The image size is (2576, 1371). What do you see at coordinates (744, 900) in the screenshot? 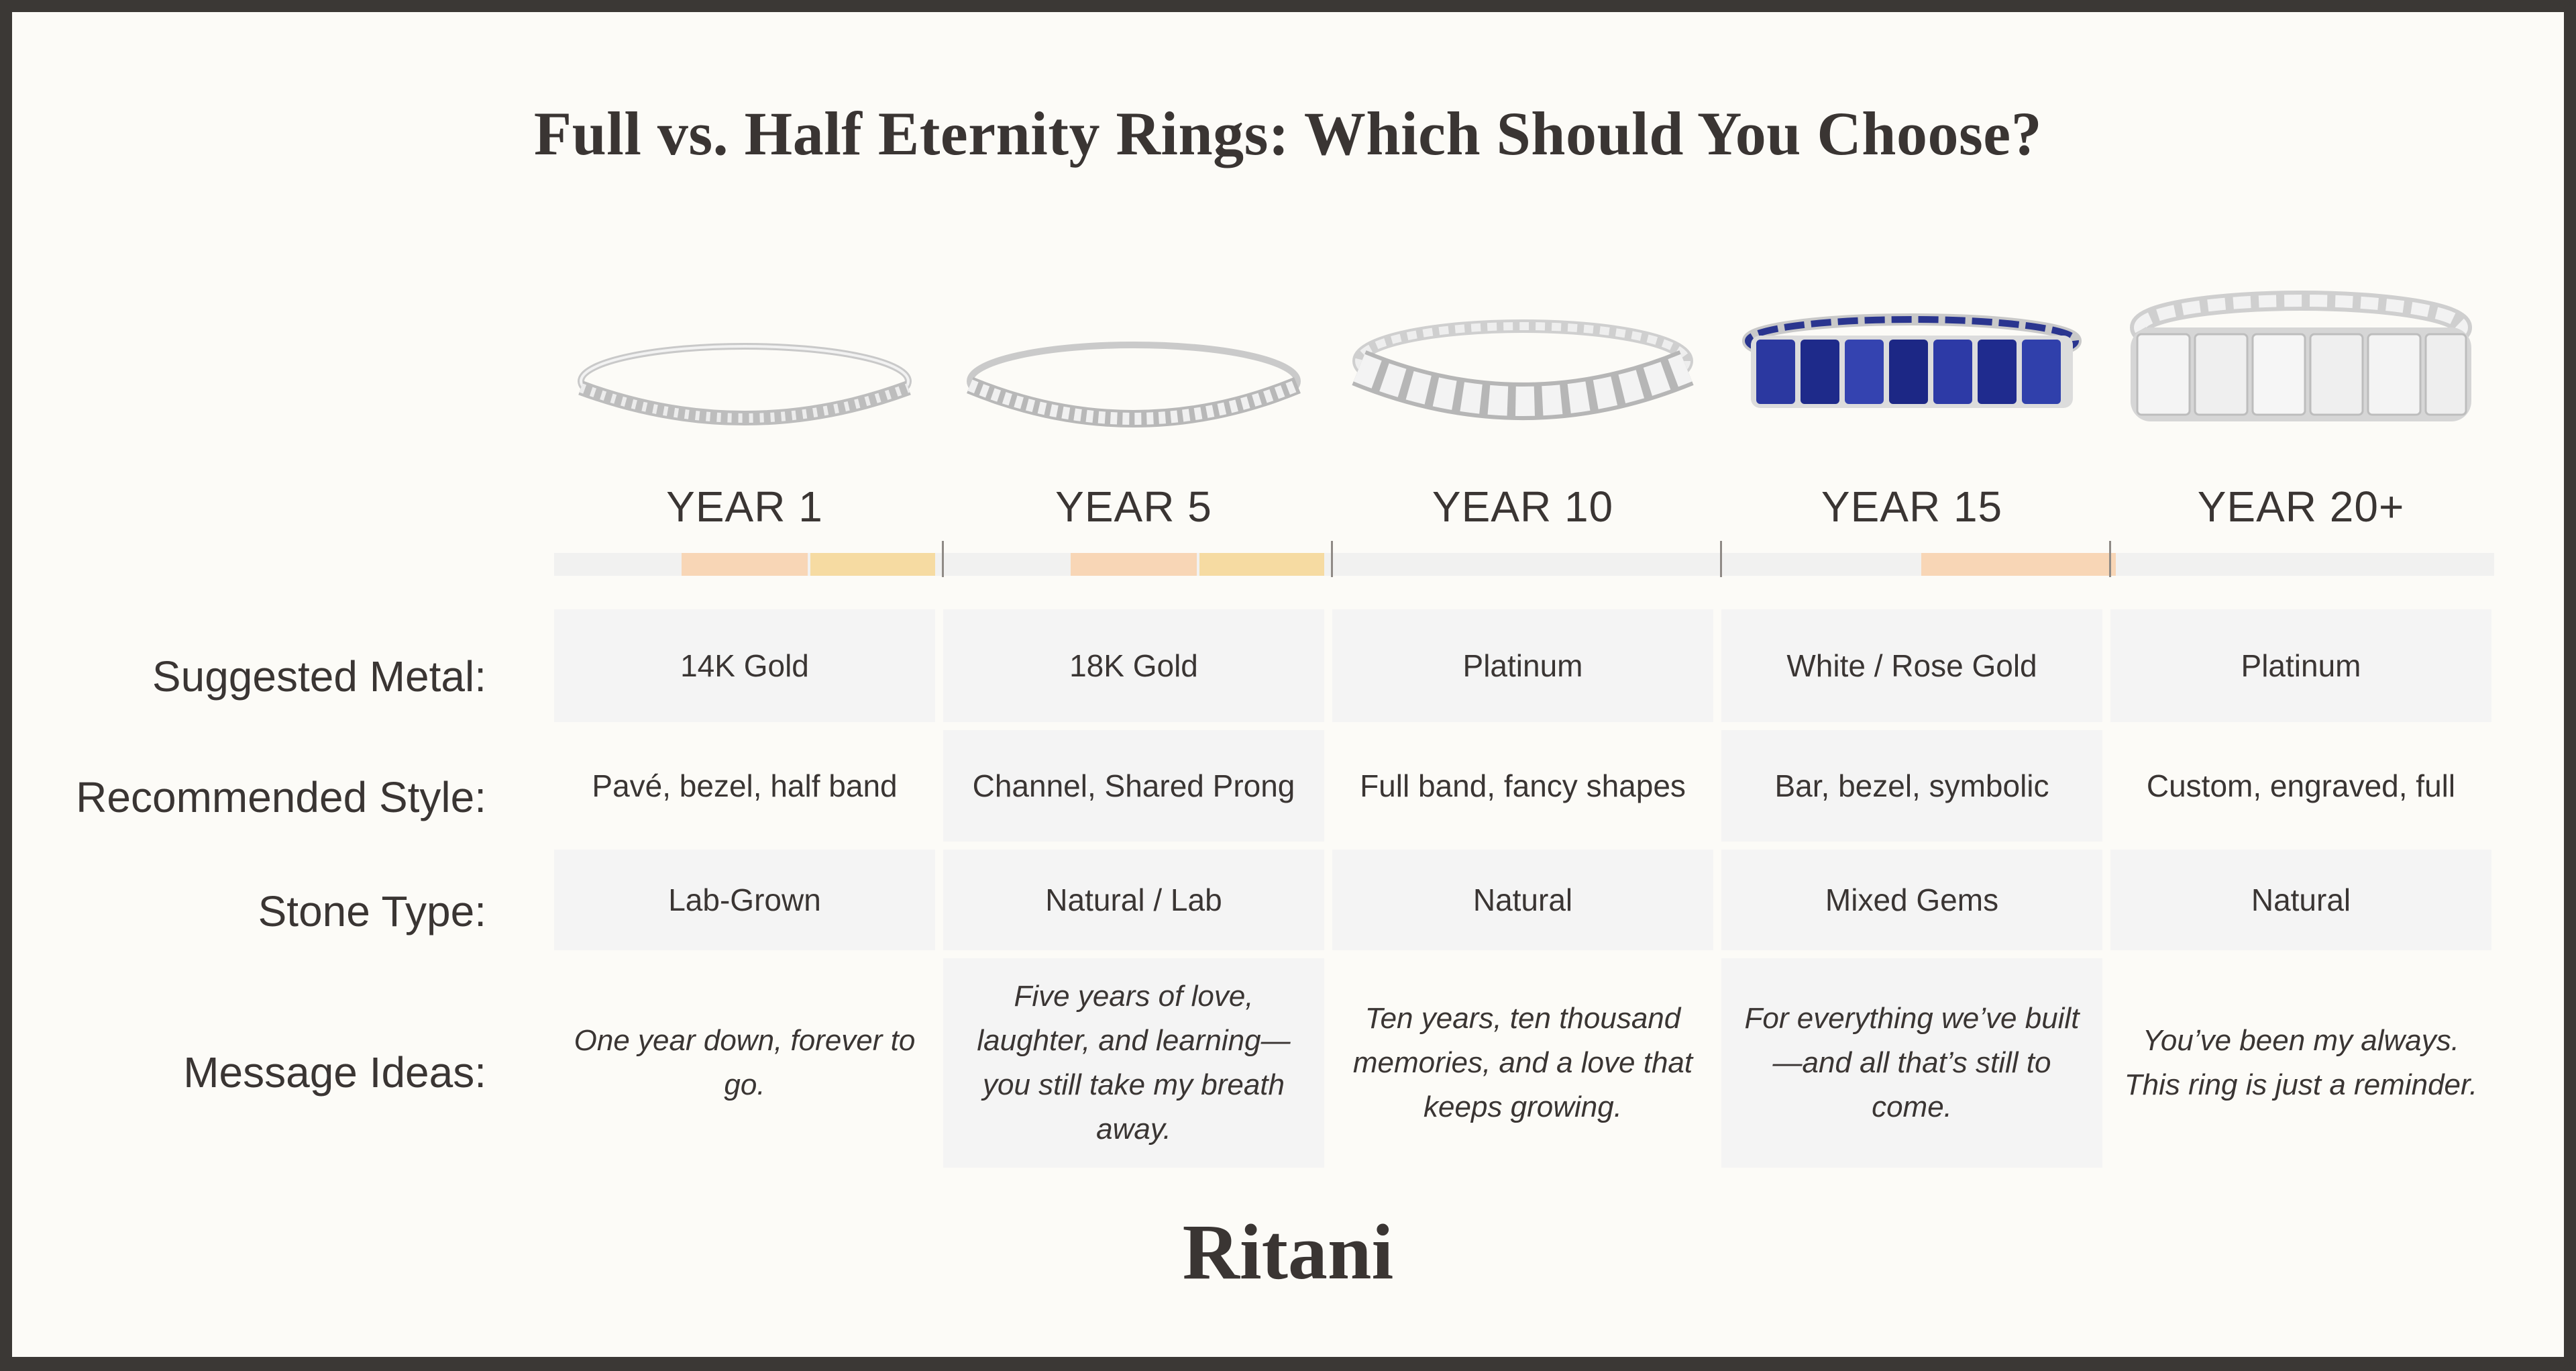
I see `cell-stone: Lab-Grown` at bounding box center [744, 900].